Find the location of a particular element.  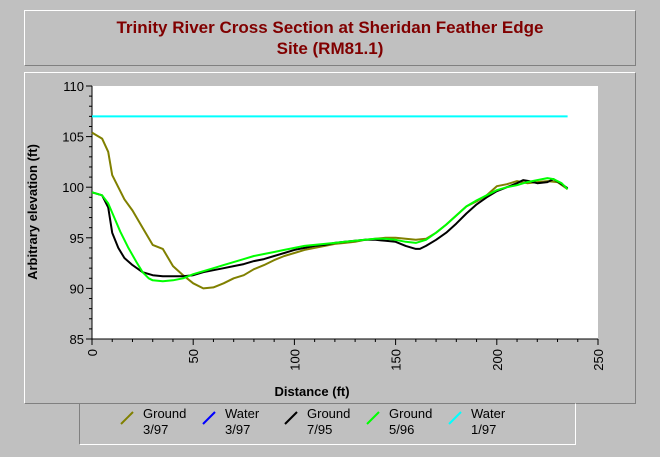

legend-item-3: Ground 5/96 is located at coordinates (406, 424).